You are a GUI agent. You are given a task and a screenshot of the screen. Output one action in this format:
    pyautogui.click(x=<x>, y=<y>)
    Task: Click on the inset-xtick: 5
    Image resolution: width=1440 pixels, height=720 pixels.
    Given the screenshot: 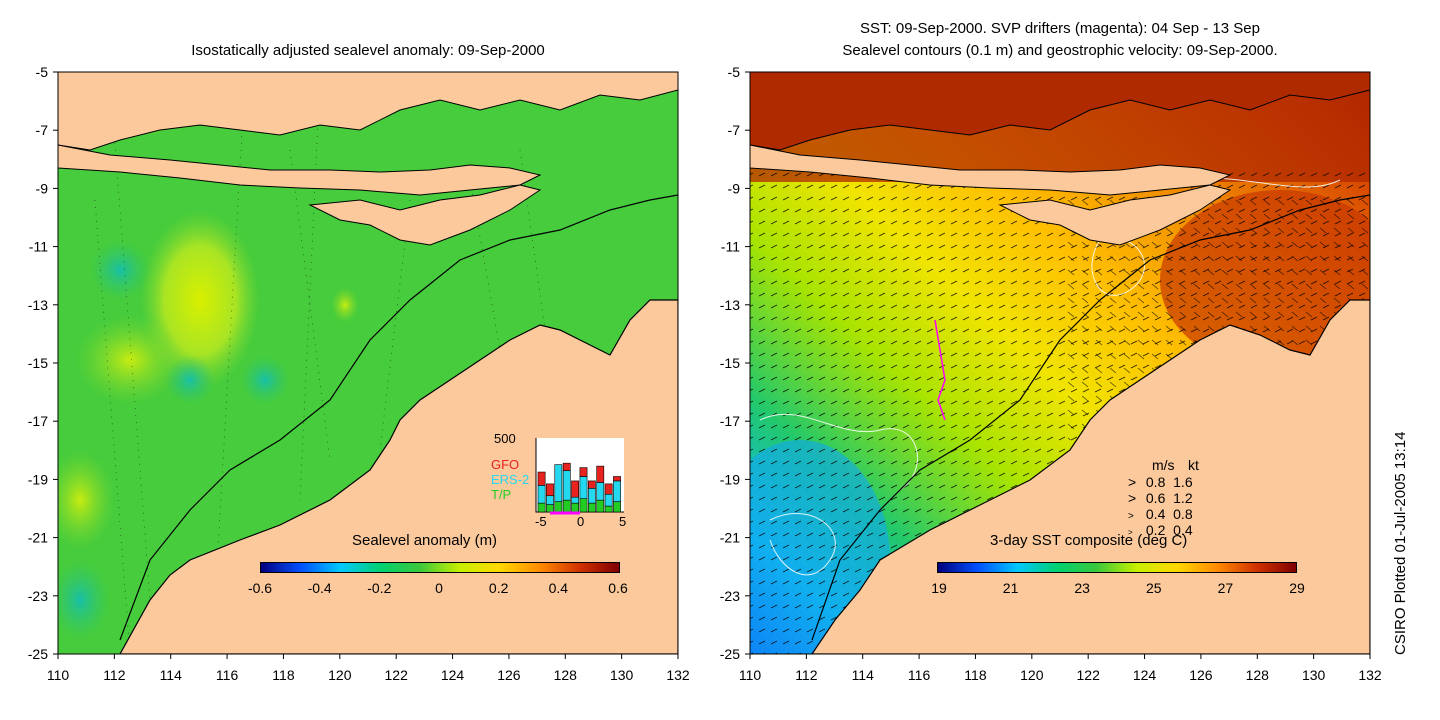 What is the action you would take?
    pyautogui.click(x=623, y=521)
    